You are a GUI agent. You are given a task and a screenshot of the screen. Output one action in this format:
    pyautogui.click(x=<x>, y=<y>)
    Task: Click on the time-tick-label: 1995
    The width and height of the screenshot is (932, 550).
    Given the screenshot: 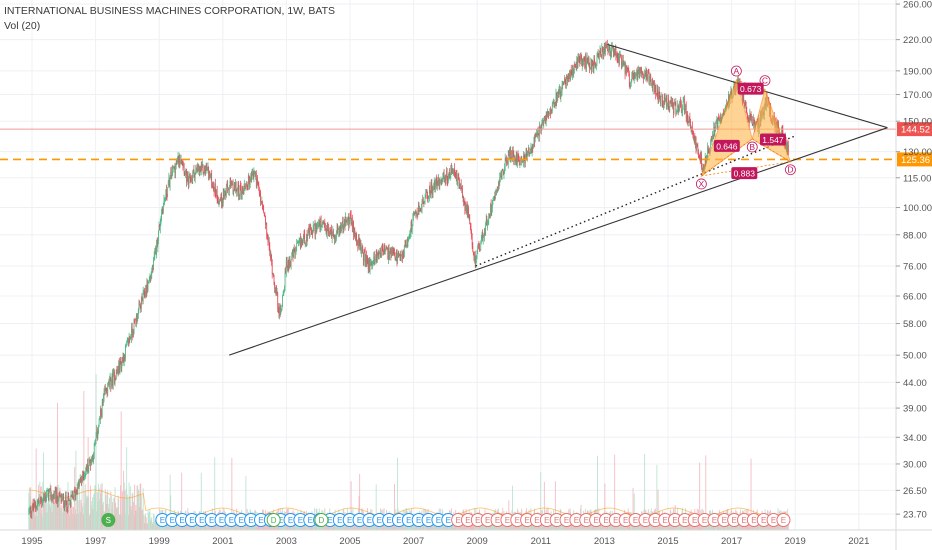 What is the action you would take?
    pyautogui.click(x=31, y=541)
    